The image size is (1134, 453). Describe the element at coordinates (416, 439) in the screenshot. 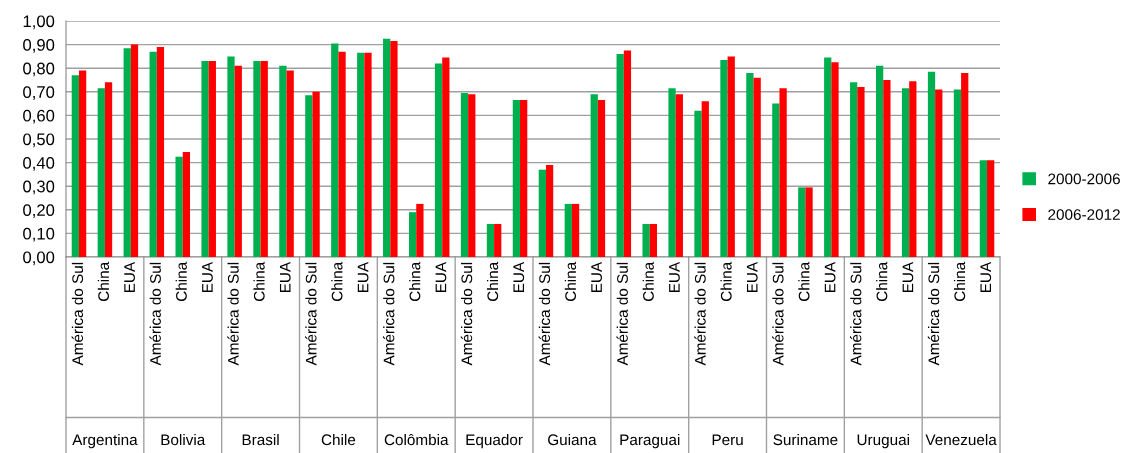

I see `text: Colômbia` at that location.